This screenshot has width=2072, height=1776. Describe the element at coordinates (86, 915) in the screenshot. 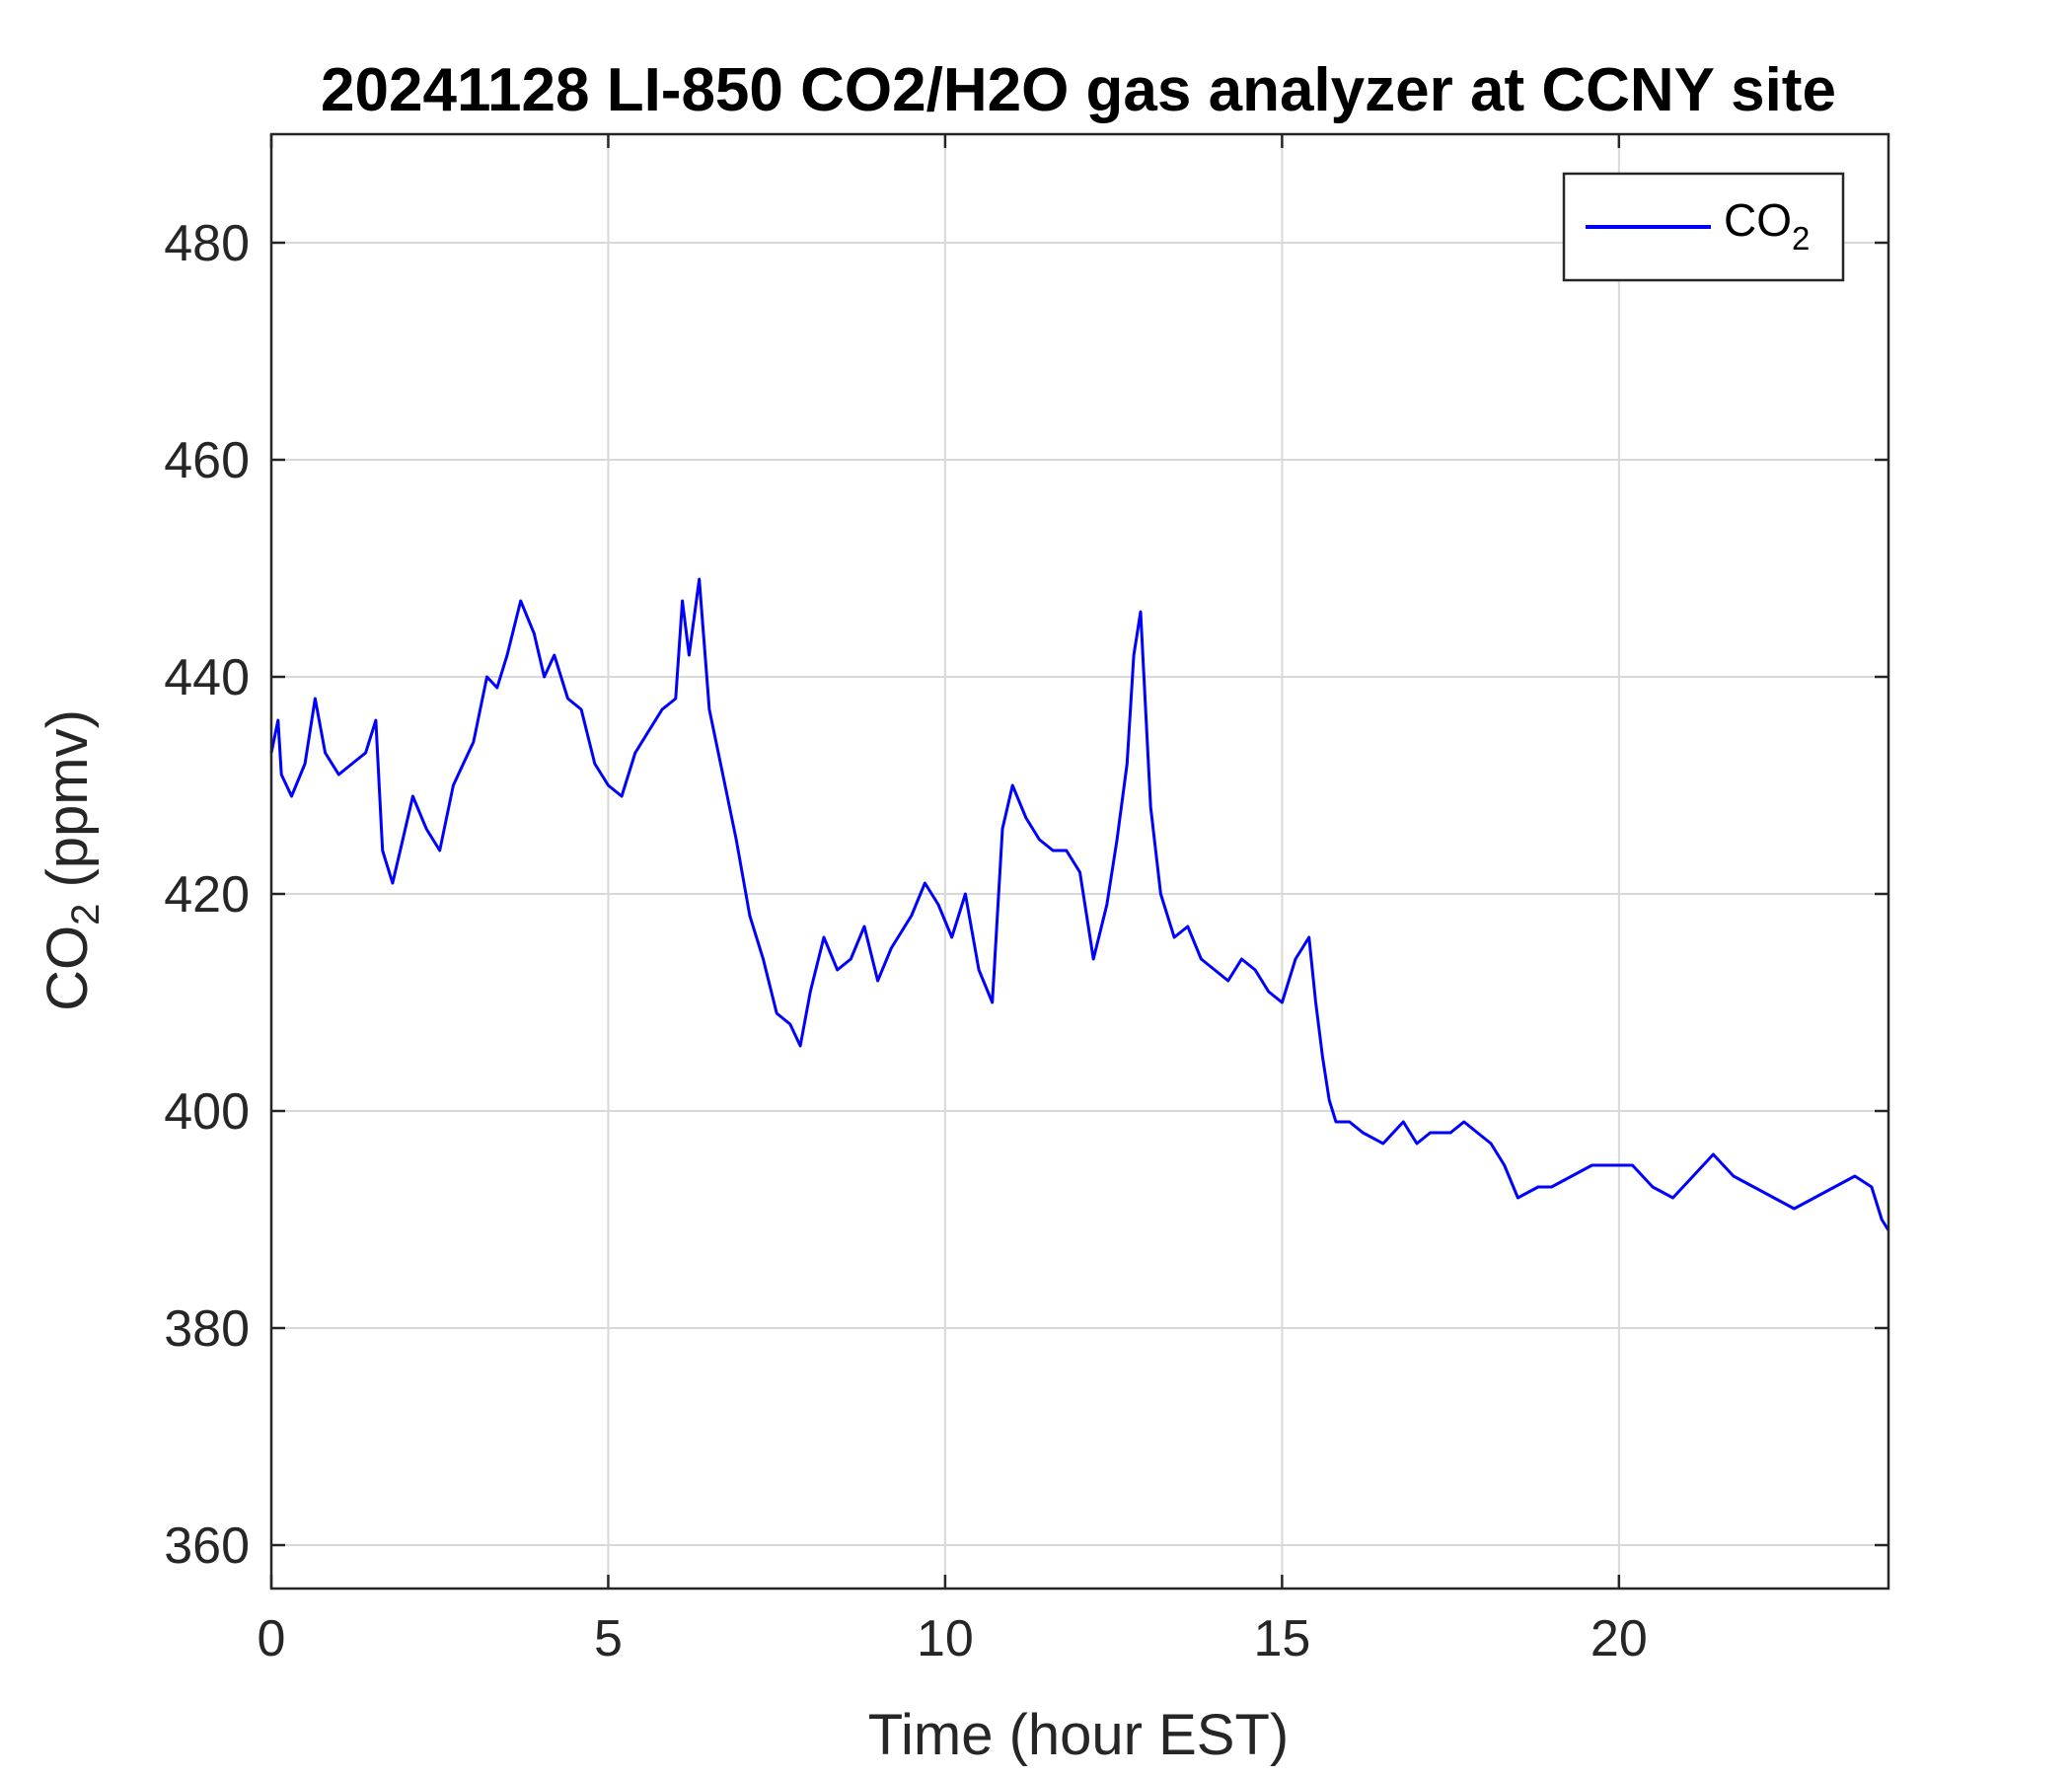

I see `y-axis-label-subscript: 2` at that location.